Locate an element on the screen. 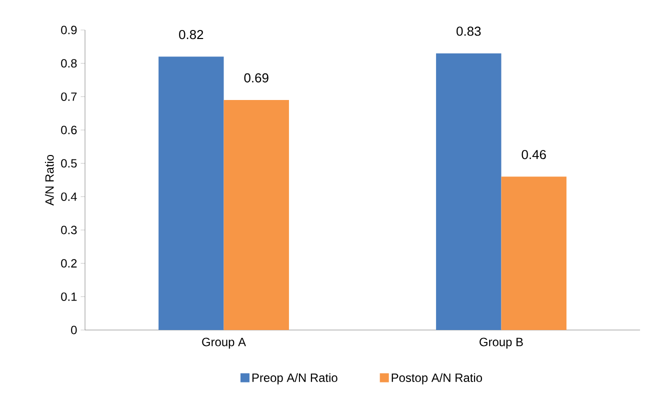  y-tick-label: 0.3 is located at coordinates (69, 230).